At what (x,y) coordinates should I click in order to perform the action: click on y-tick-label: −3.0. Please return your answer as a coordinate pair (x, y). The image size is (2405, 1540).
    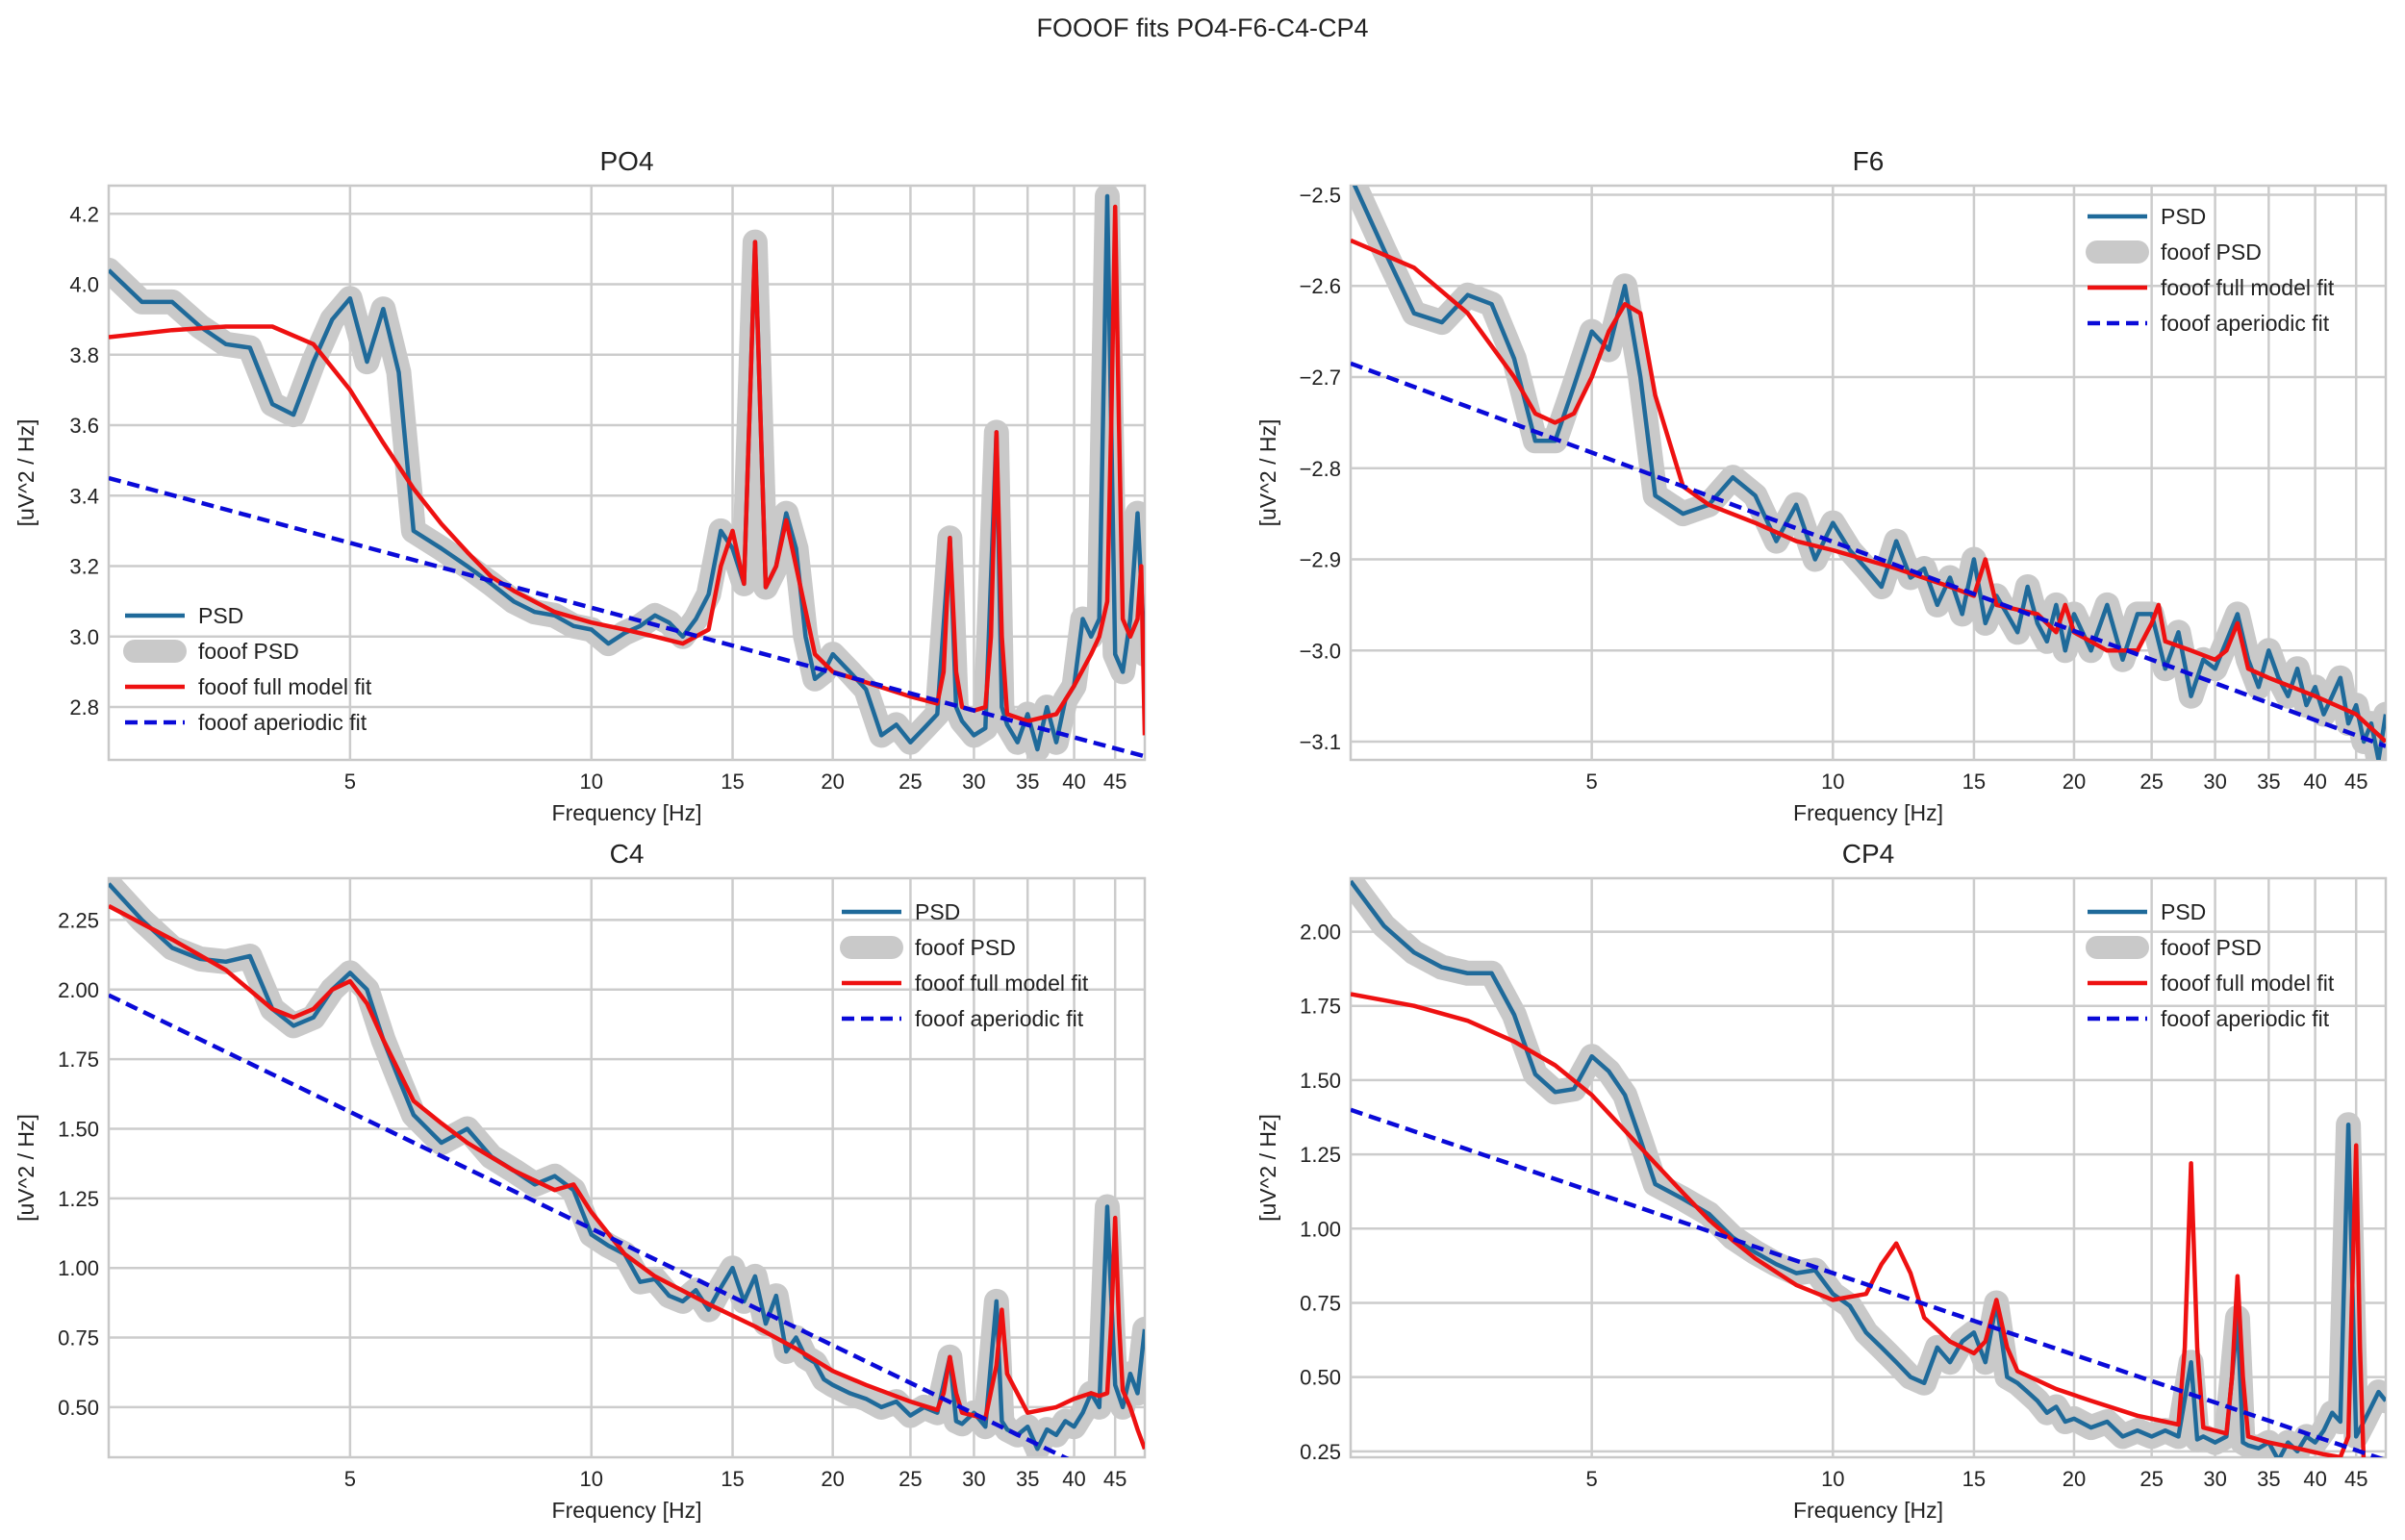
    Looking at the image, I should click on (1320, 651).